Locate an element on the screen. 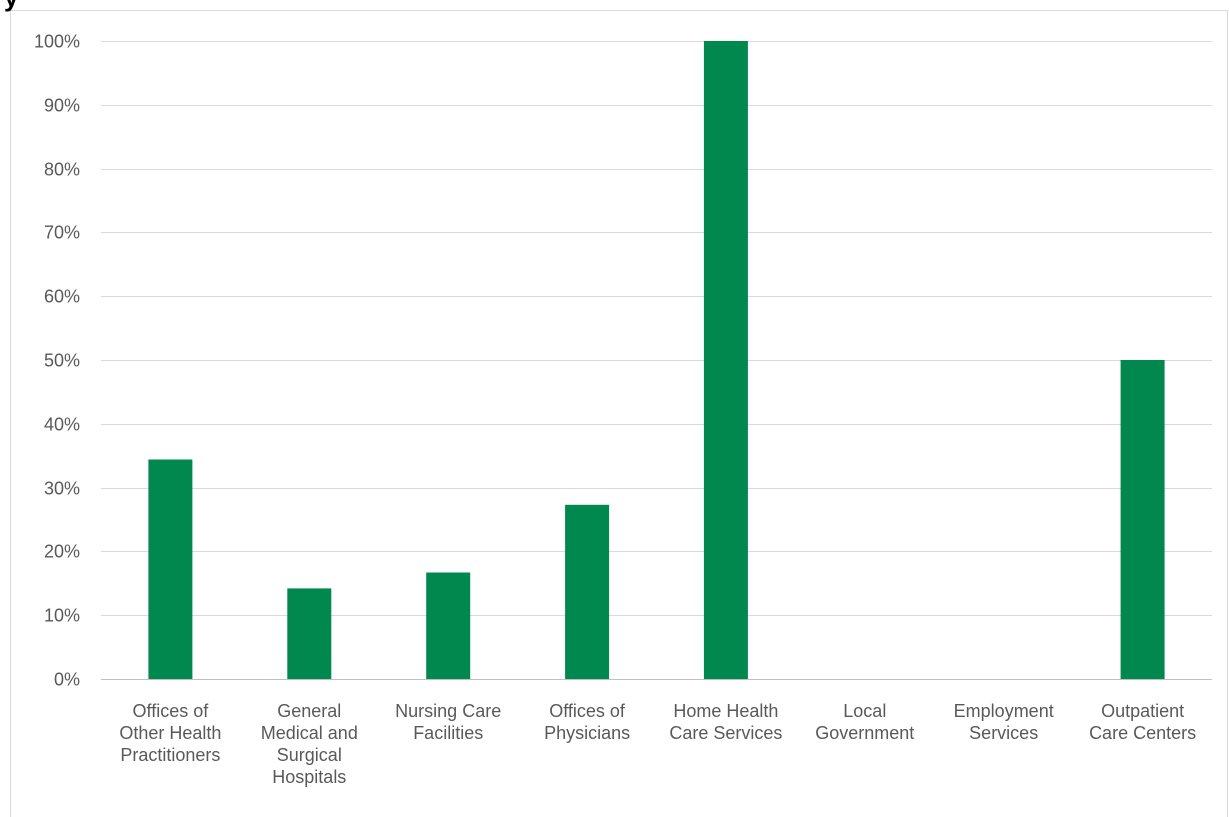 The image size is (1229, 817). x-tick-label: Home Health Care Services is located at coordinates (725, 722).